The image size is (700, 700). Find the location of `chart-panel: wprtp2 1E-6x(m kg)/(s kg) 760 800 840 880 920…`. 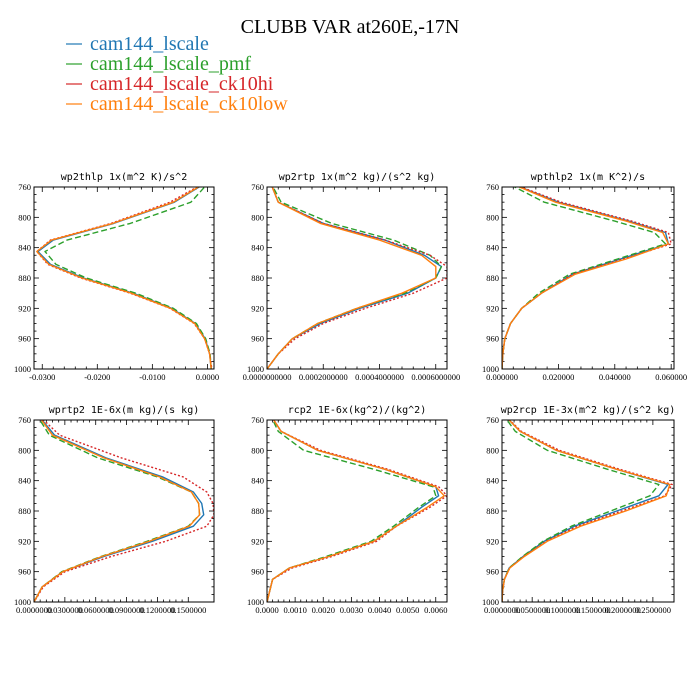

chart-panel: wprtp2 1E-6x(m kg)/(s kg) 760 800 840 880 920… is located at coordinates (114, 510).